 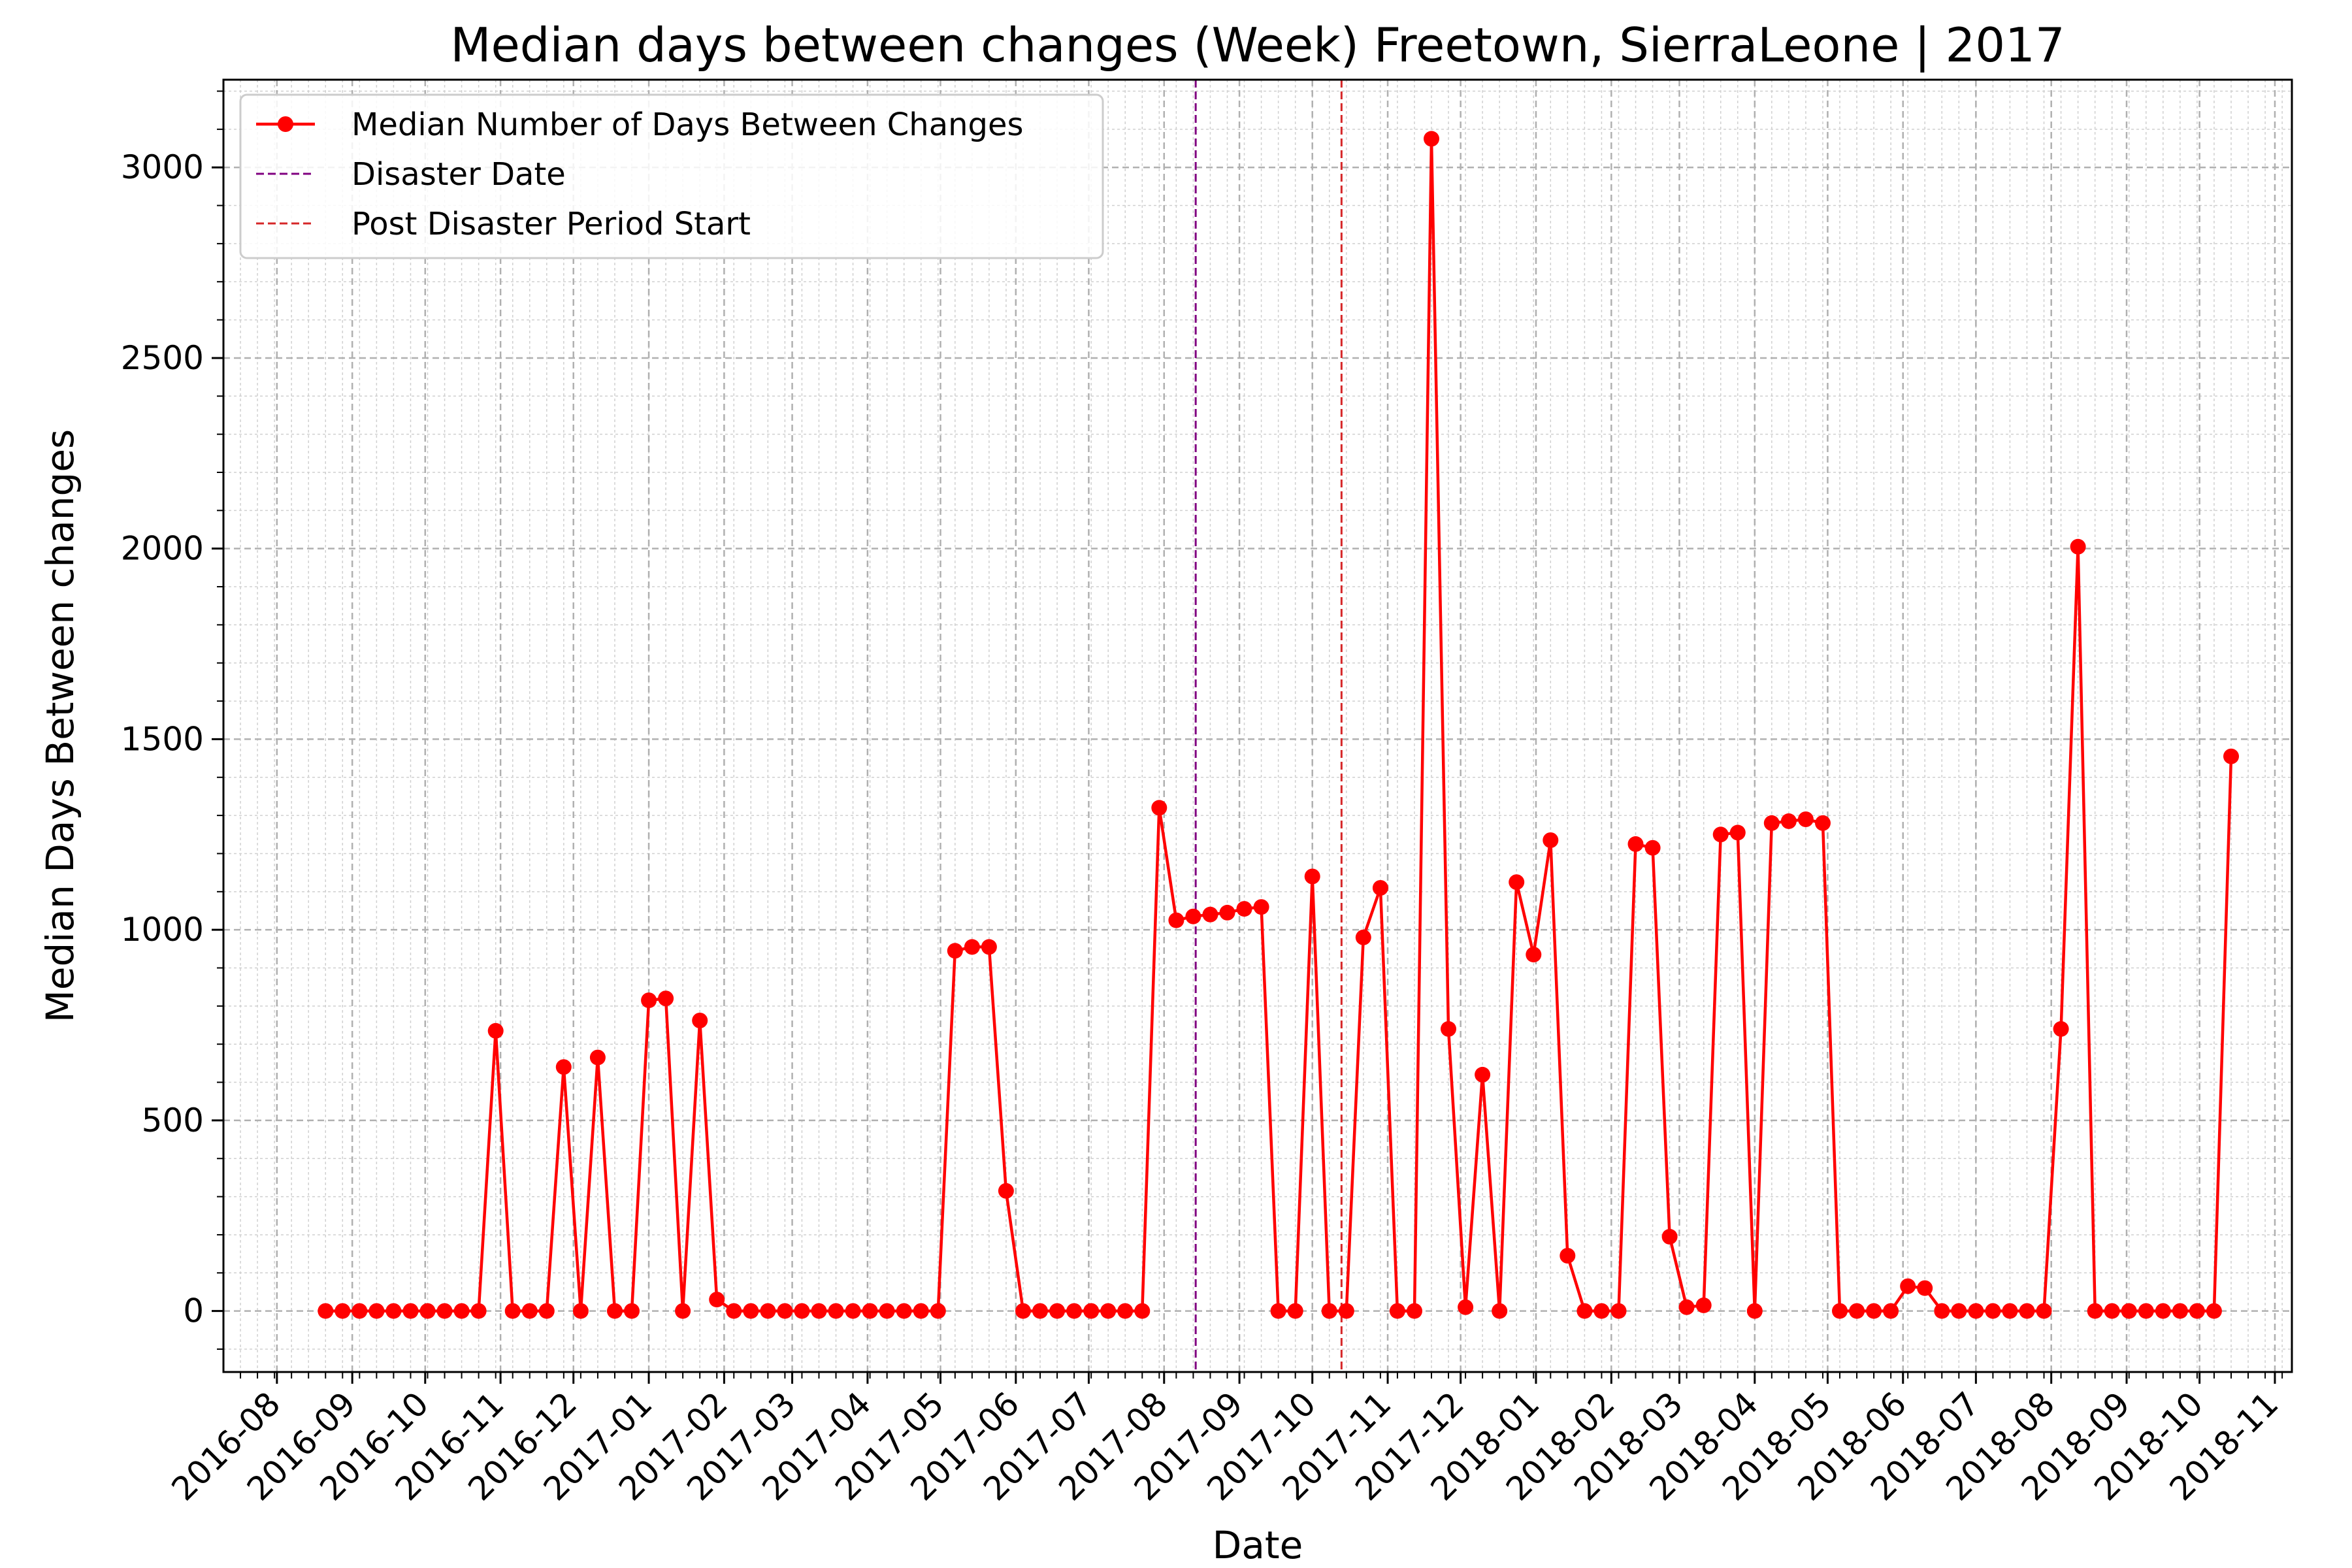 I want to click on y-tick-label: 2500, so click(x=162, y=358).